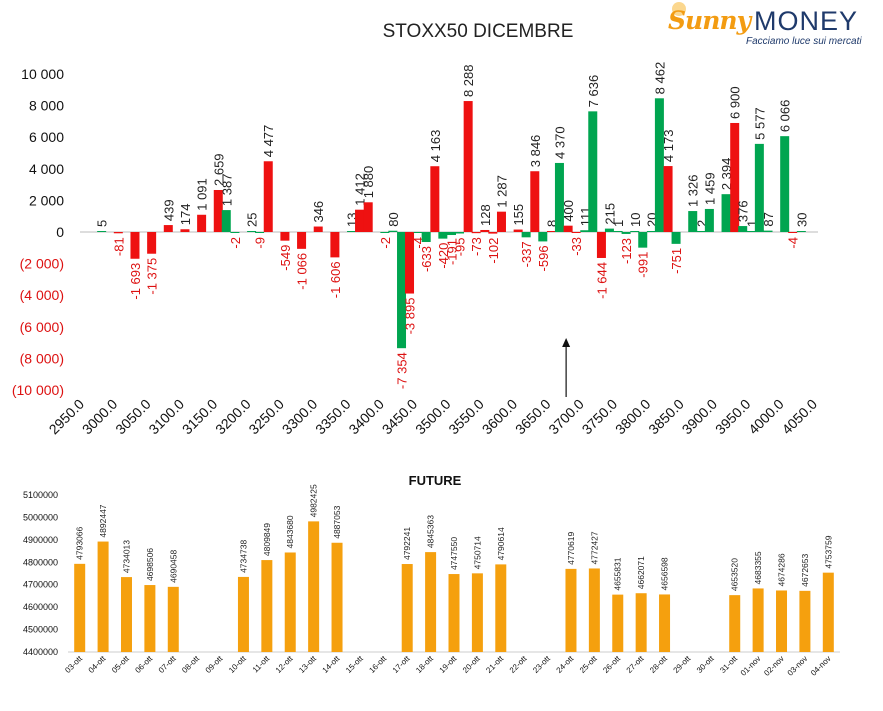 The width and height of the screenshot is (883, 711). What do you see at coordinates (709, 188) in the screenshot?
I see `bar-data-label: 1 459` at bounding box center [709, 188].